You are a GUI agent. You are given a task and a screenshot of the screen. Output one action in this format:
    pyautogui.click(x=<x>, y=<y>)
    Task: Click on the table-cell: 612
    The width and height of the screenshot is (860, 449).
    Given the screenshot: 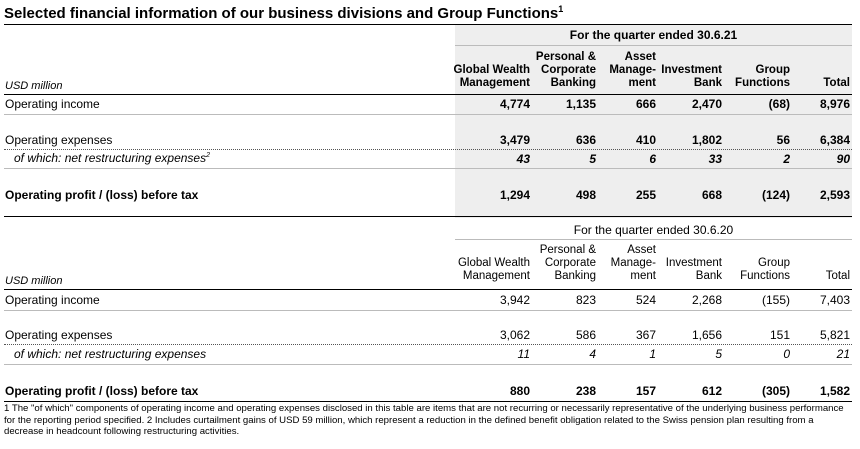 What is the action you would take?
    pyautogui.click(x=711, y=391)
    